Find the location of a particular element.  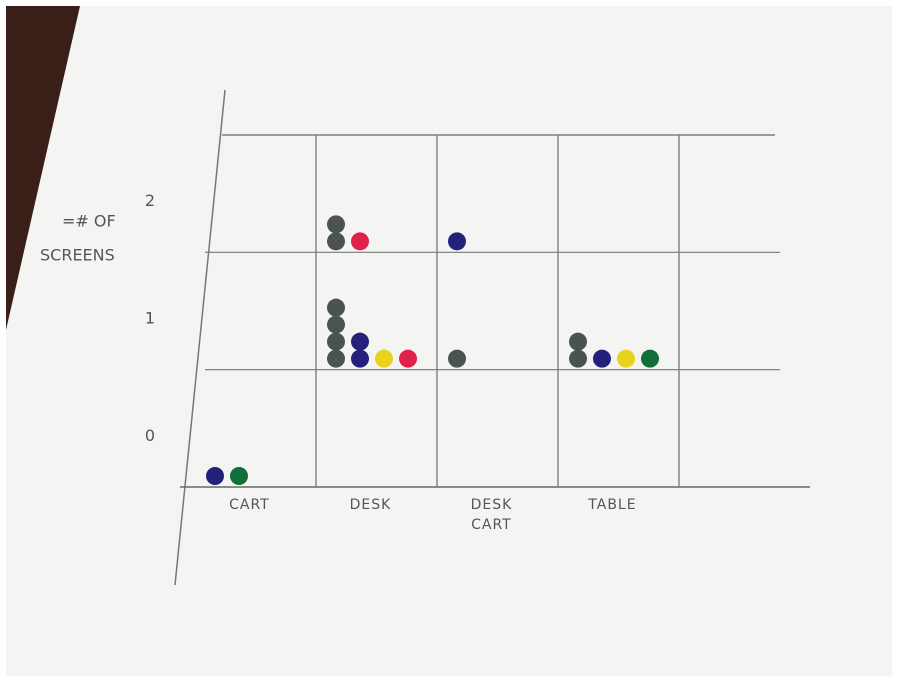

y-tick-label: 1 is located at coordinates (150, 318).